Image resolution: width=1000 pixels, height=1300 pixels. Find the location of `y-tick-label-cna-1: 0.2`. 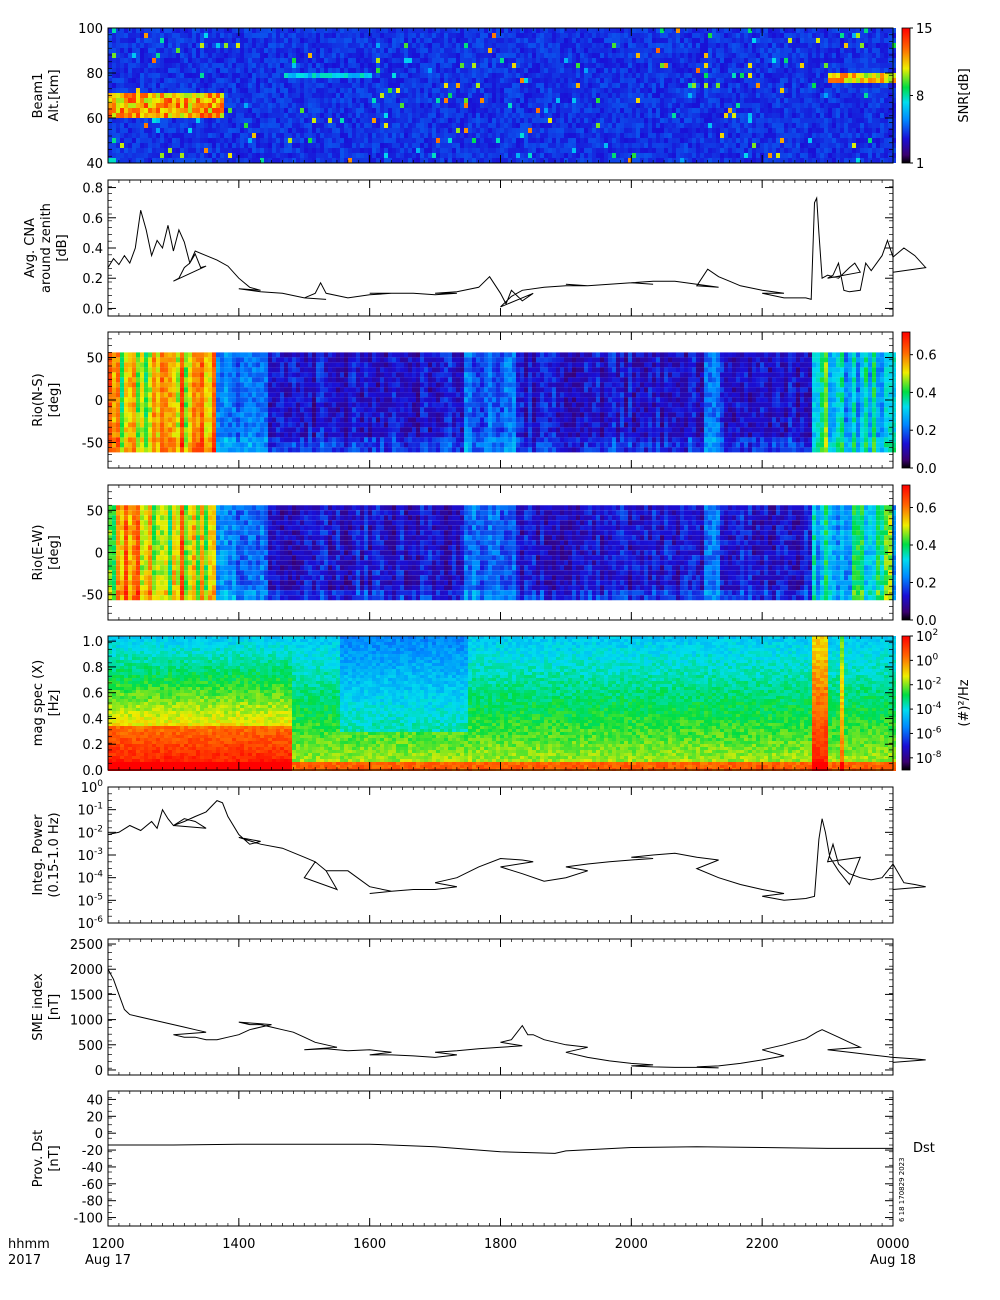

y-tick-label-cna-1: 0.2 is located at coordinates (92, 279).